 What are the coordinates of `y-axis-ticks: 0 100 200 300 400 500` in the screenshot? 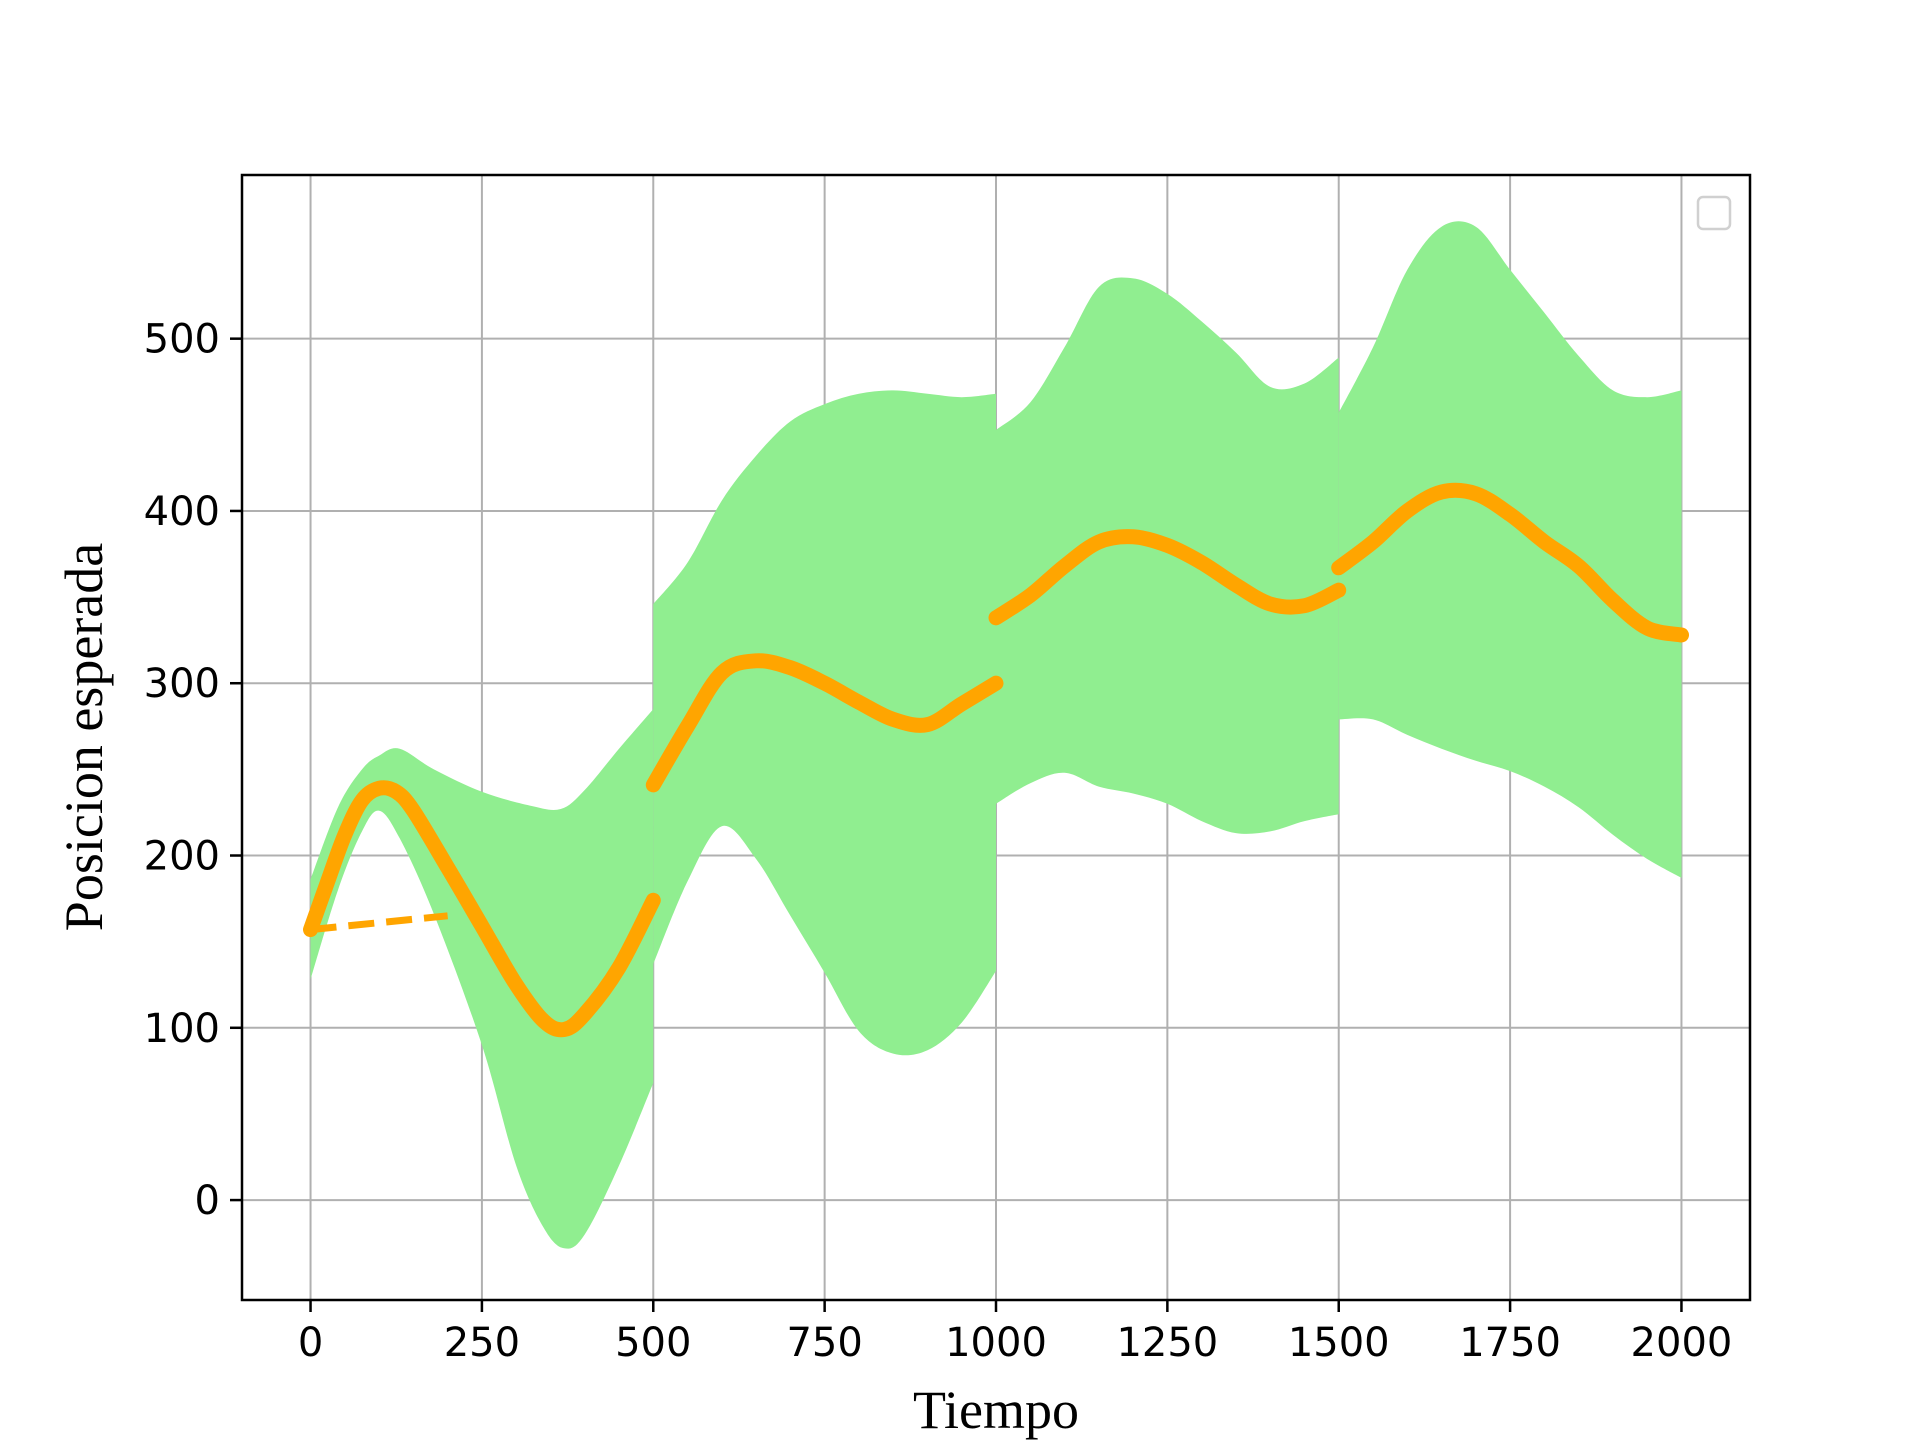 It's located at (193, 770).